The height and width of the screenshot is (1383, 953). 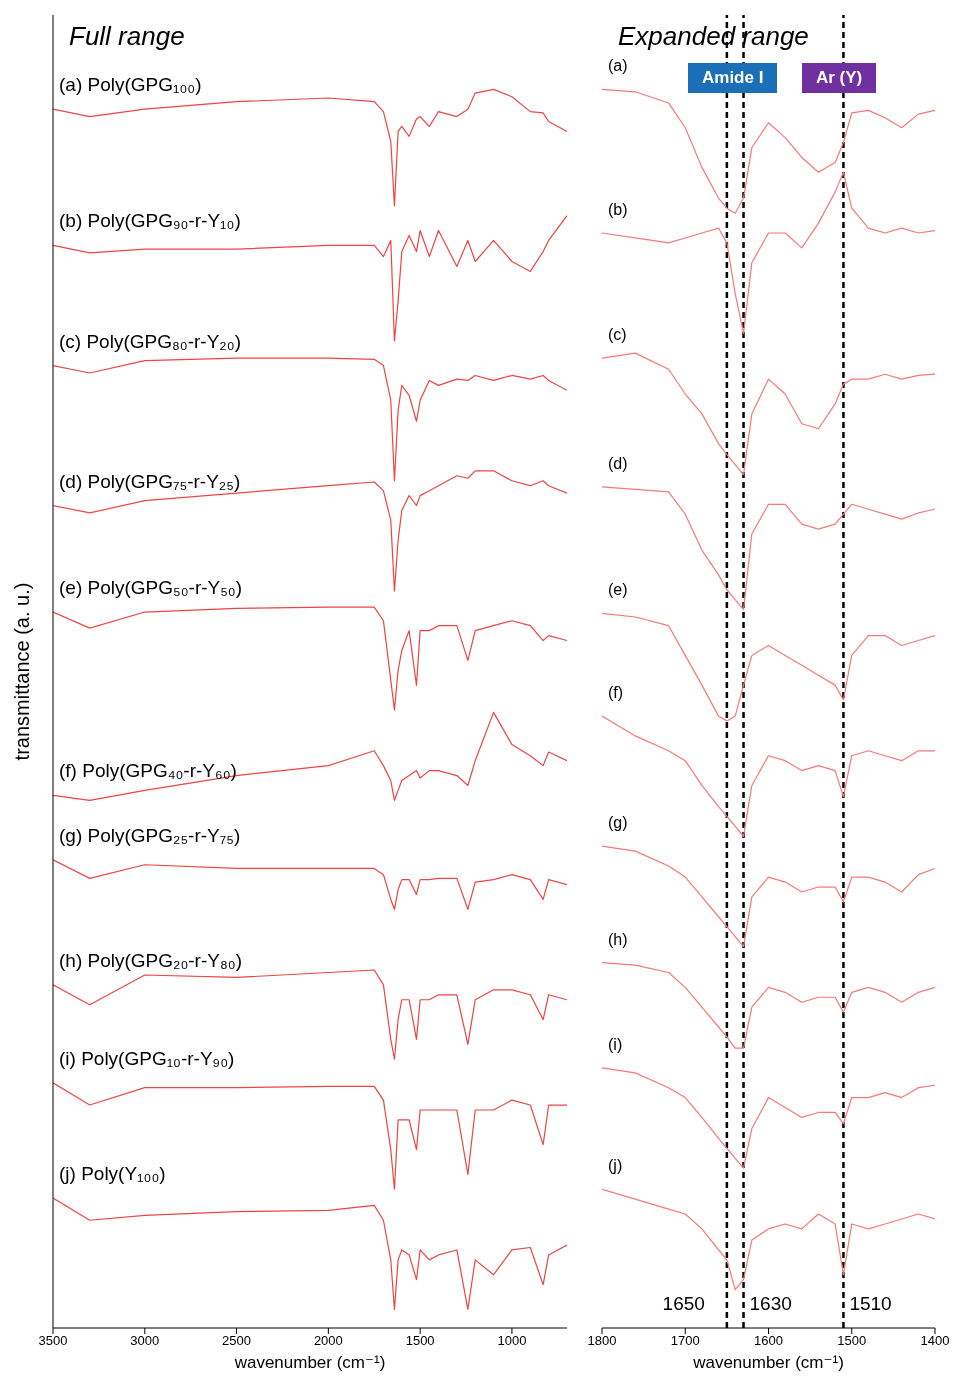 What do you see at coordinates (615, 1166) in the screenshot?
I see `series-label: (j)` at bounding box center [615, 1166].